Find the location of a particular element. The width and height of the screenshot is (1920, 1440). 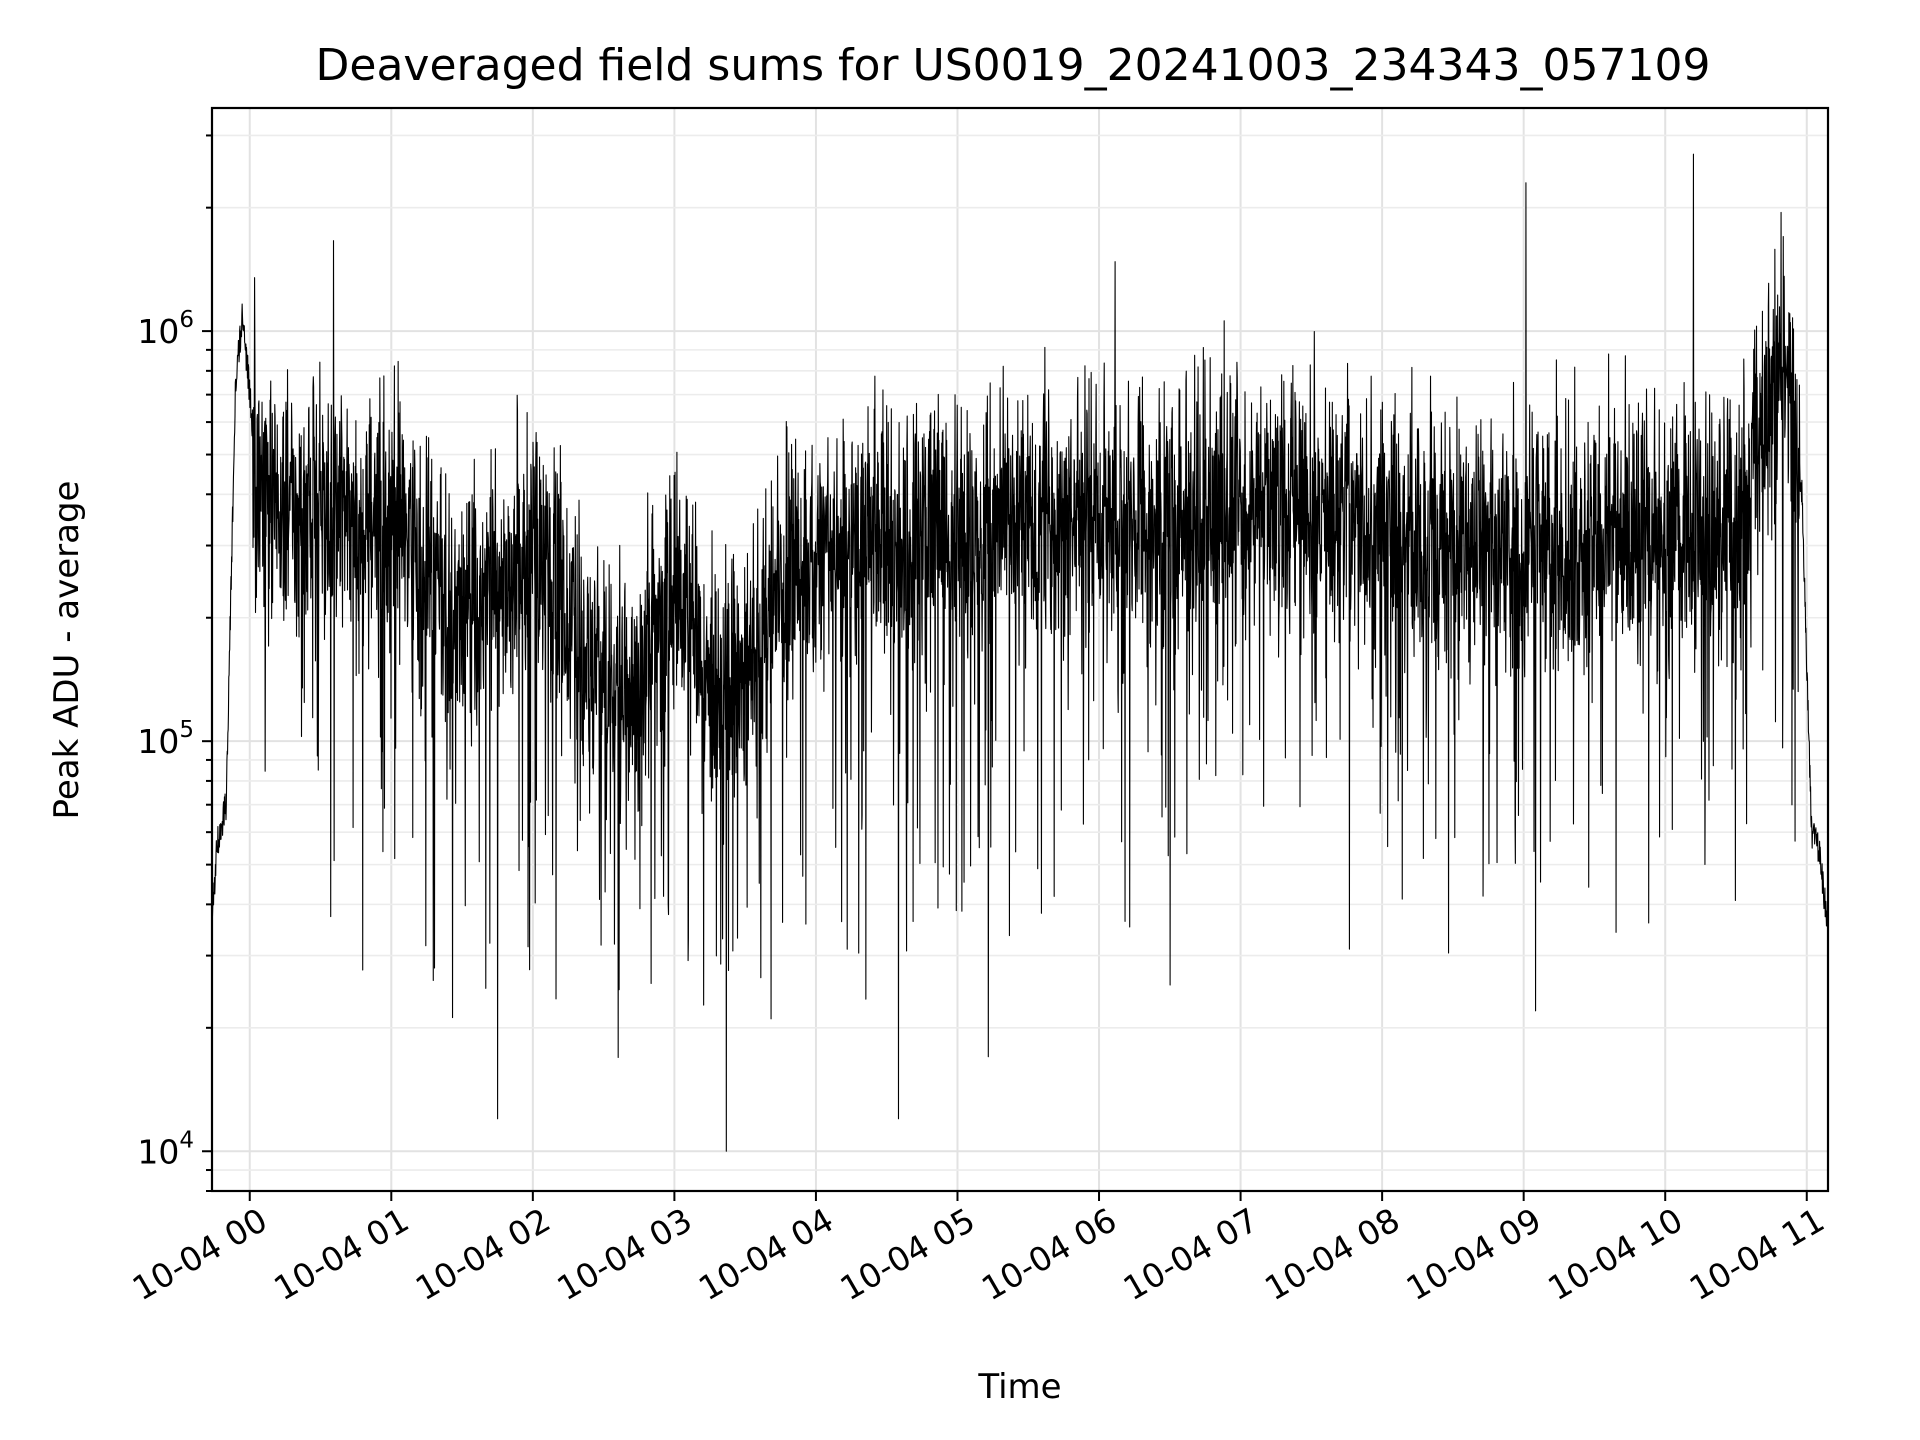

y-axis: 10⁴ 10⁵ 10⁶ is located at coordinates (174, 663).